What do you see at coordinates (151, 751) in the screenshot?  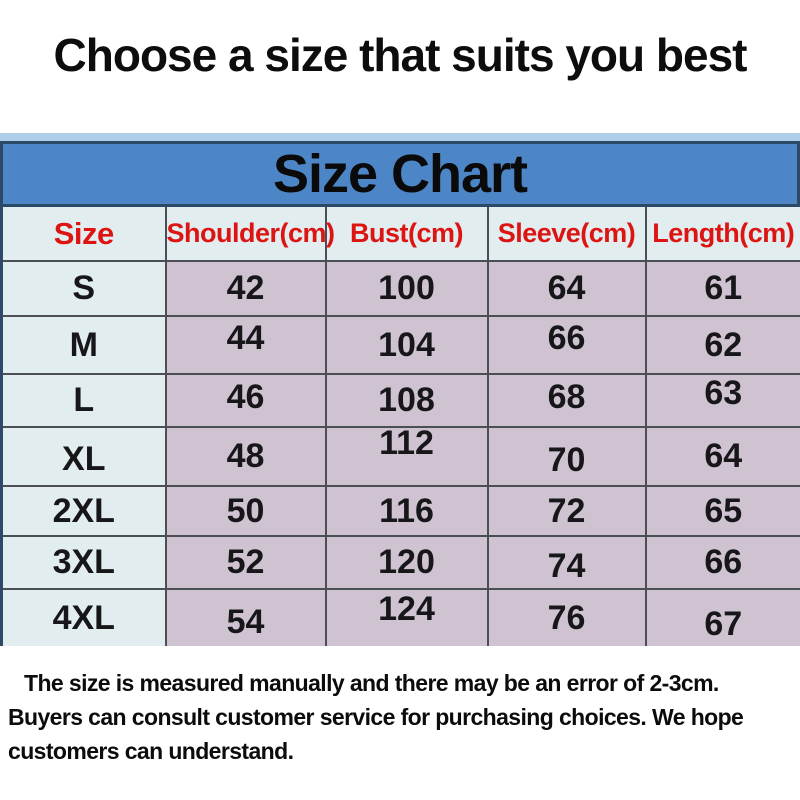 I see `disclaimer-line: customers can understand.` at bounding box center [151, 751].